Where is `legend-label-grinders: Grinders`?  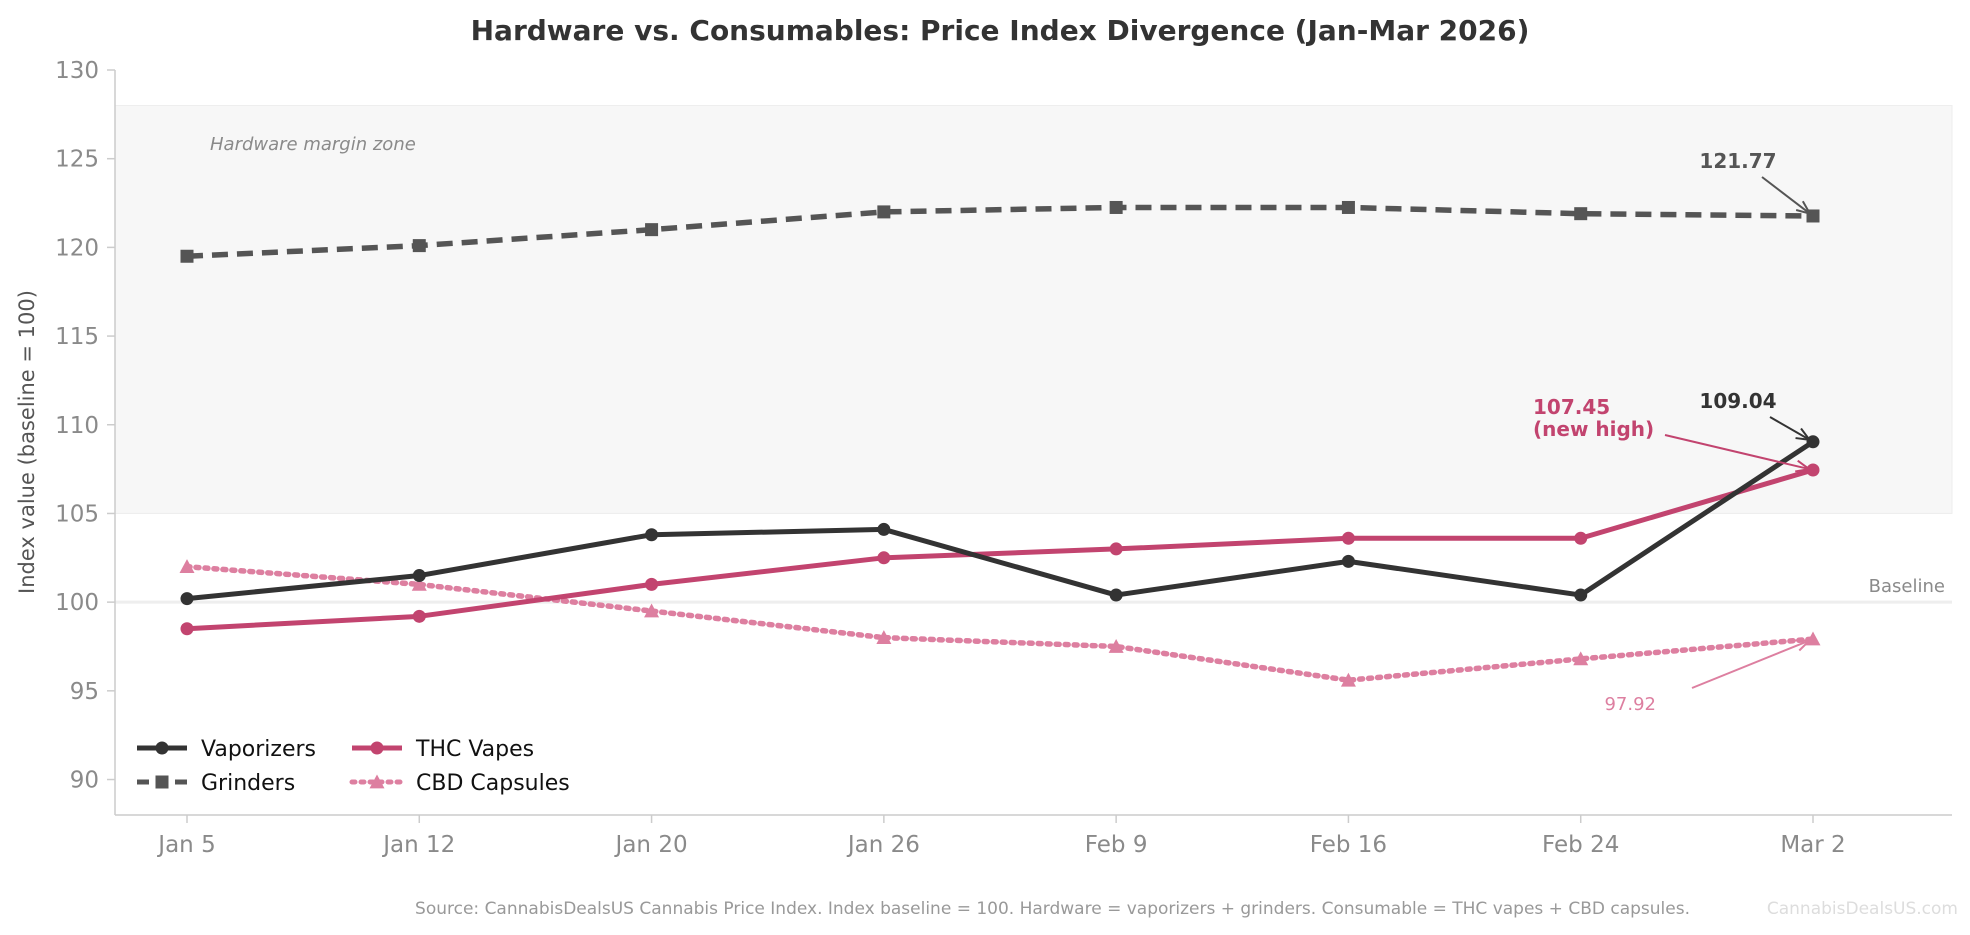 legend-label-grinders: Grinders is located at coordinates (248, 783).